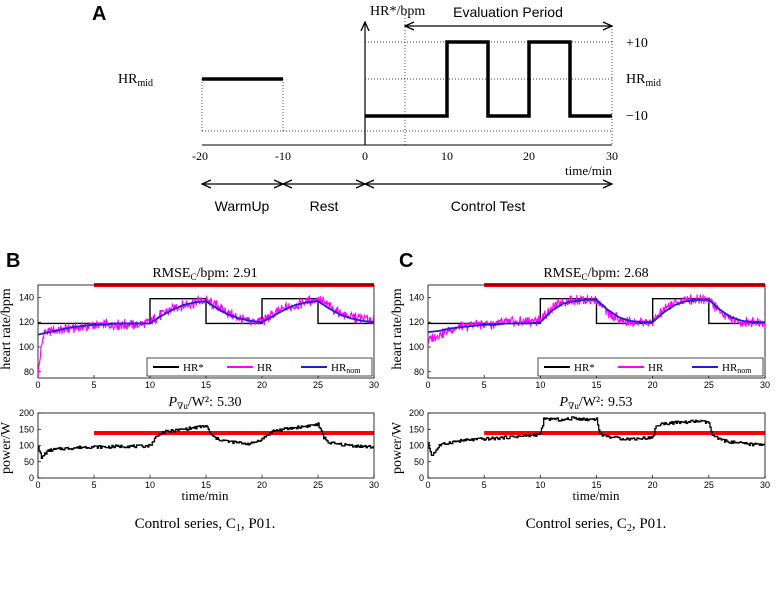  I want to click on panel-b-bottom-frame, so click(206, 445).